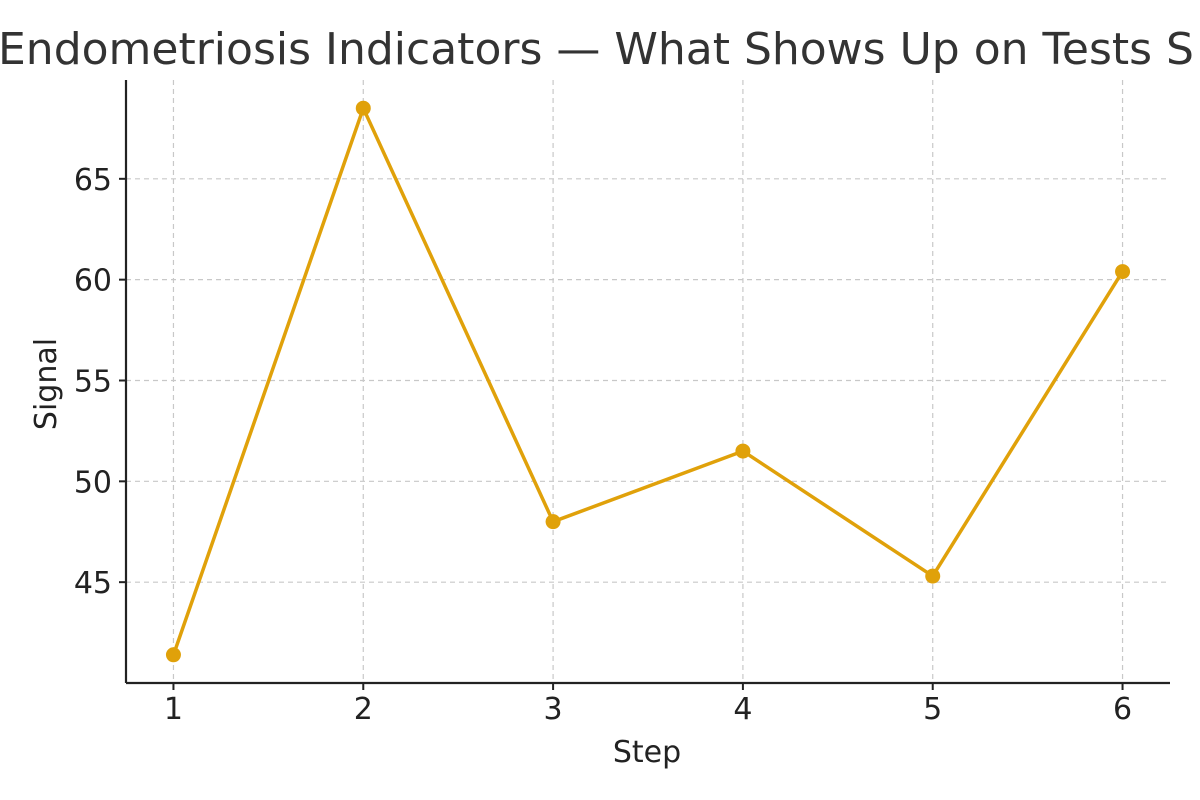 This screenshot has height=800, width=1200. What do you see at coordinates (93, 381) in the screenshot?
I see `y-tick-label: 55` at bounding box center [93, 381].